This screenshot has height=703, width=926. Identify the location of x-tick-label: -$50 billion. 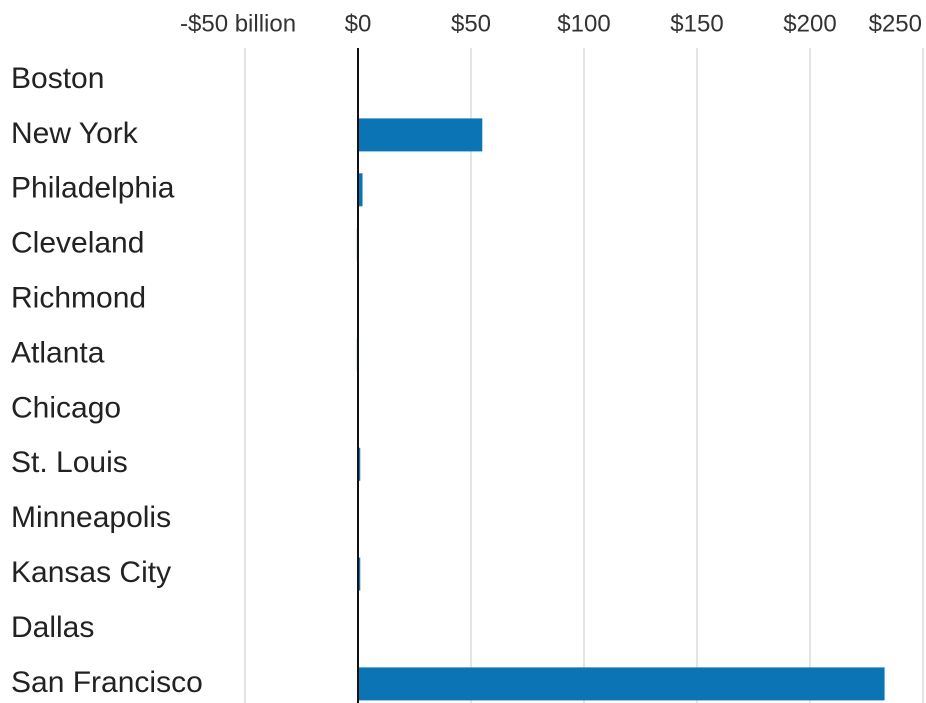
(238, 23).